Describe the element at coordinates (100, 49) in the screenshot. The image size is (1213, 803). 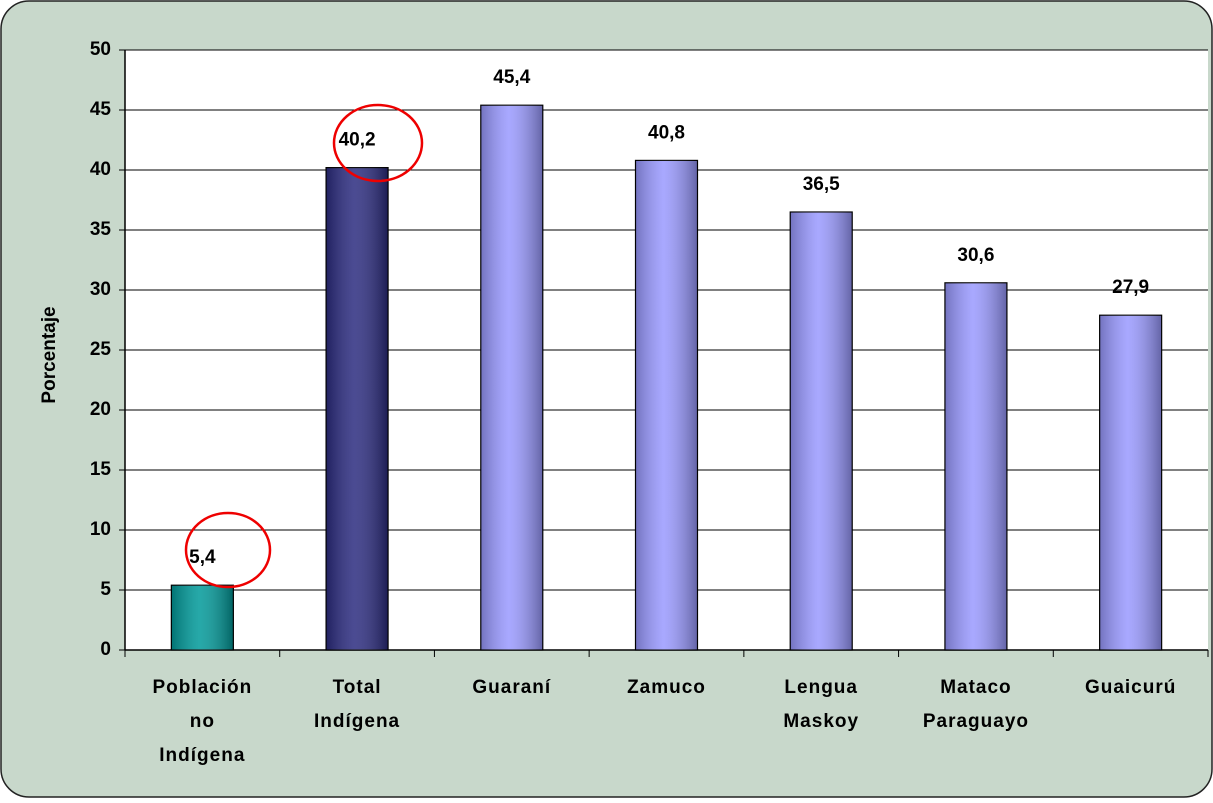
I see `y-tick-label: 50` at that location.